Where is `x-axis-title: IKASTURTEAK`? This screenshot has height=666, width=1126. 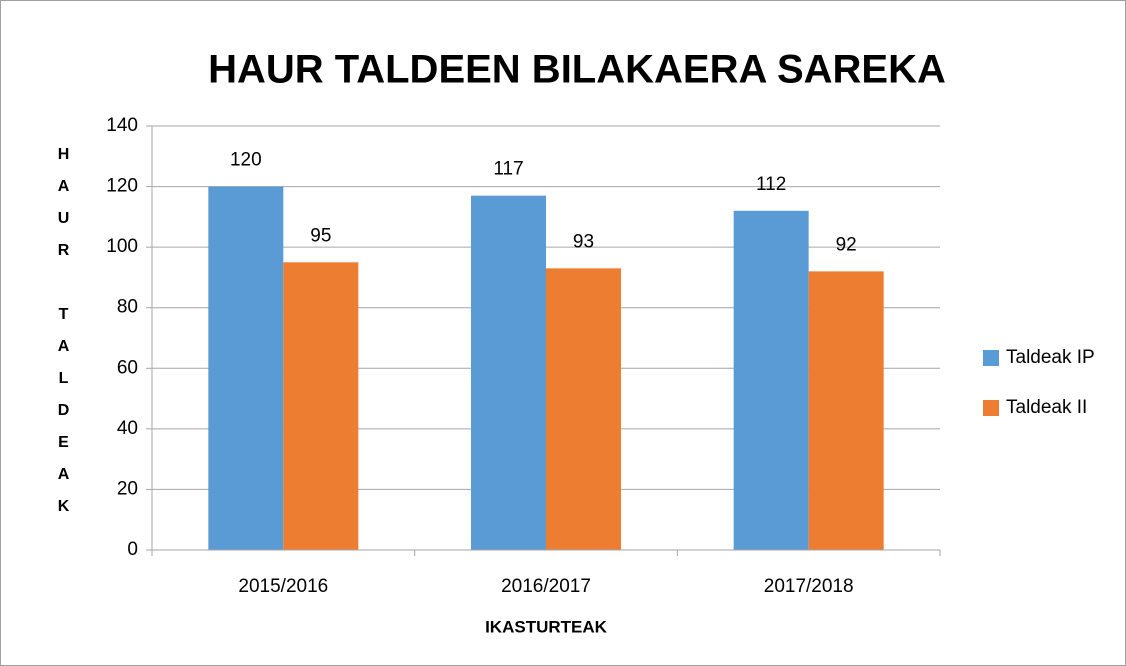
x-axis-title: IKASTURTEAK is located at coordinates (546, 626).